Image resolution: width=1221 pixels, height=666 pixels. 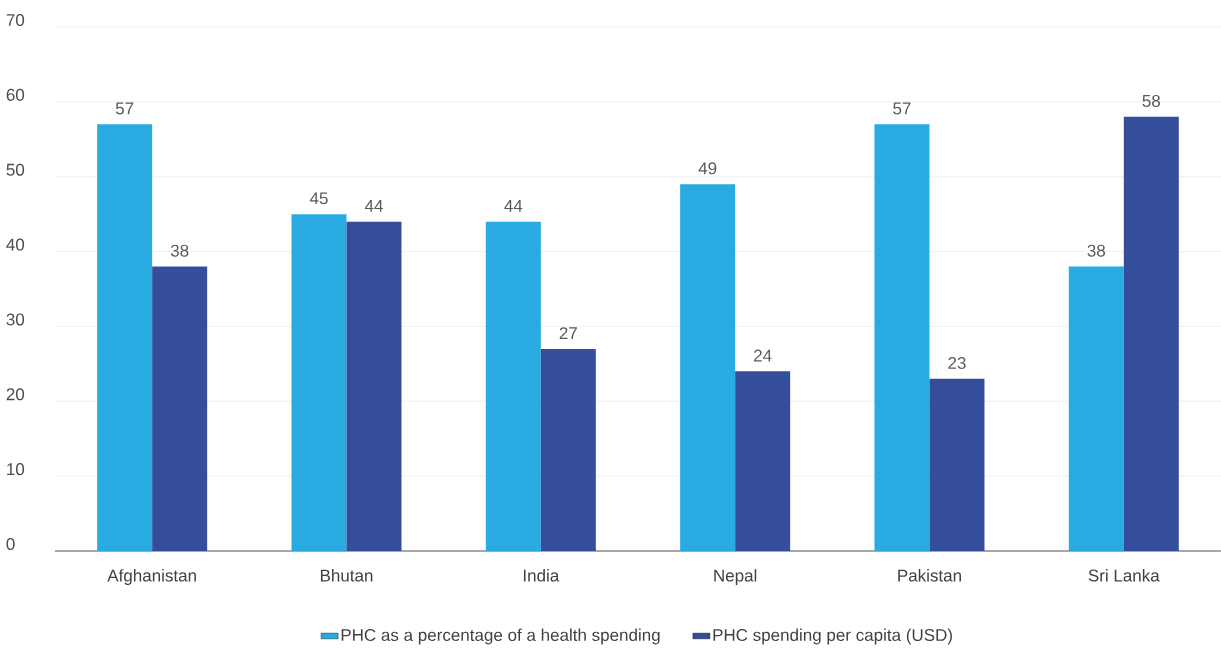 I want to click on y-tick-label: 10, so click(x=16, y=469).